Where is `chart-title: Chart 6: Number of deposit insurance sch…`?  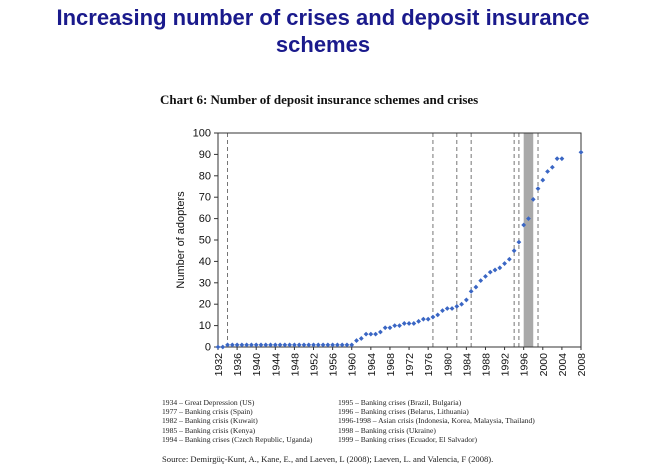 chart-title: Chart 6: Number of deposit insurance sch… is located at coordinates (319, 99).